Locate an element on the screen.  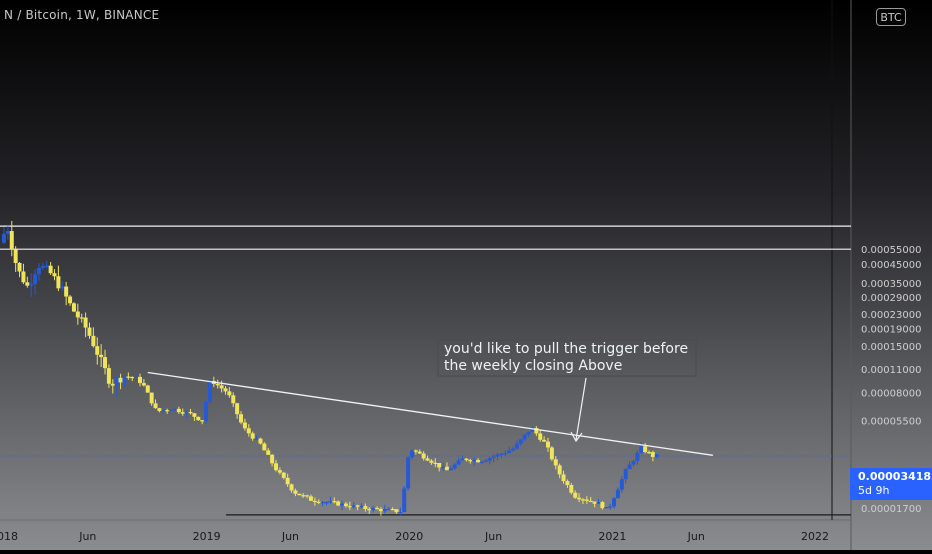
time-tick-label: 2020 is located at coordinates (409, 536).